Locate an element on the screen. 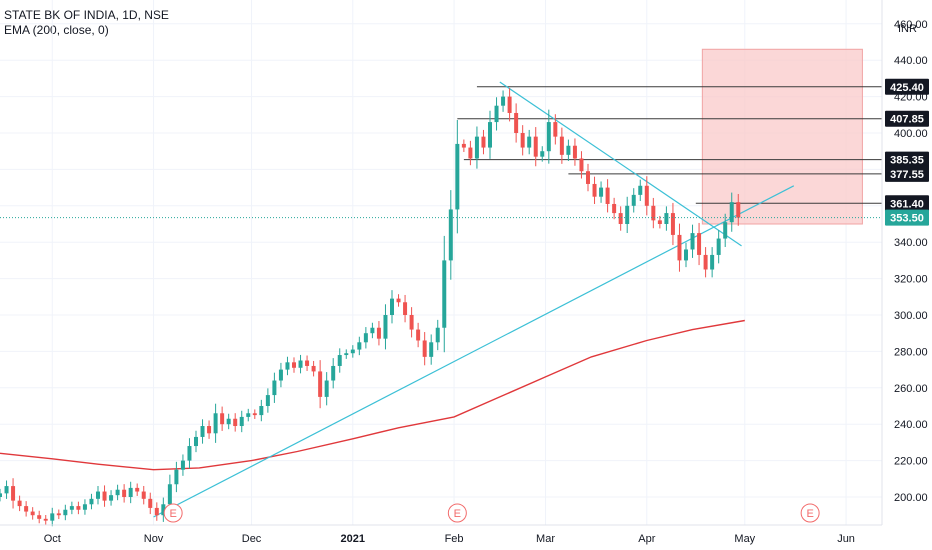 This screenshot has height=550, width=932. trendline is located at coordinates (620, 164).